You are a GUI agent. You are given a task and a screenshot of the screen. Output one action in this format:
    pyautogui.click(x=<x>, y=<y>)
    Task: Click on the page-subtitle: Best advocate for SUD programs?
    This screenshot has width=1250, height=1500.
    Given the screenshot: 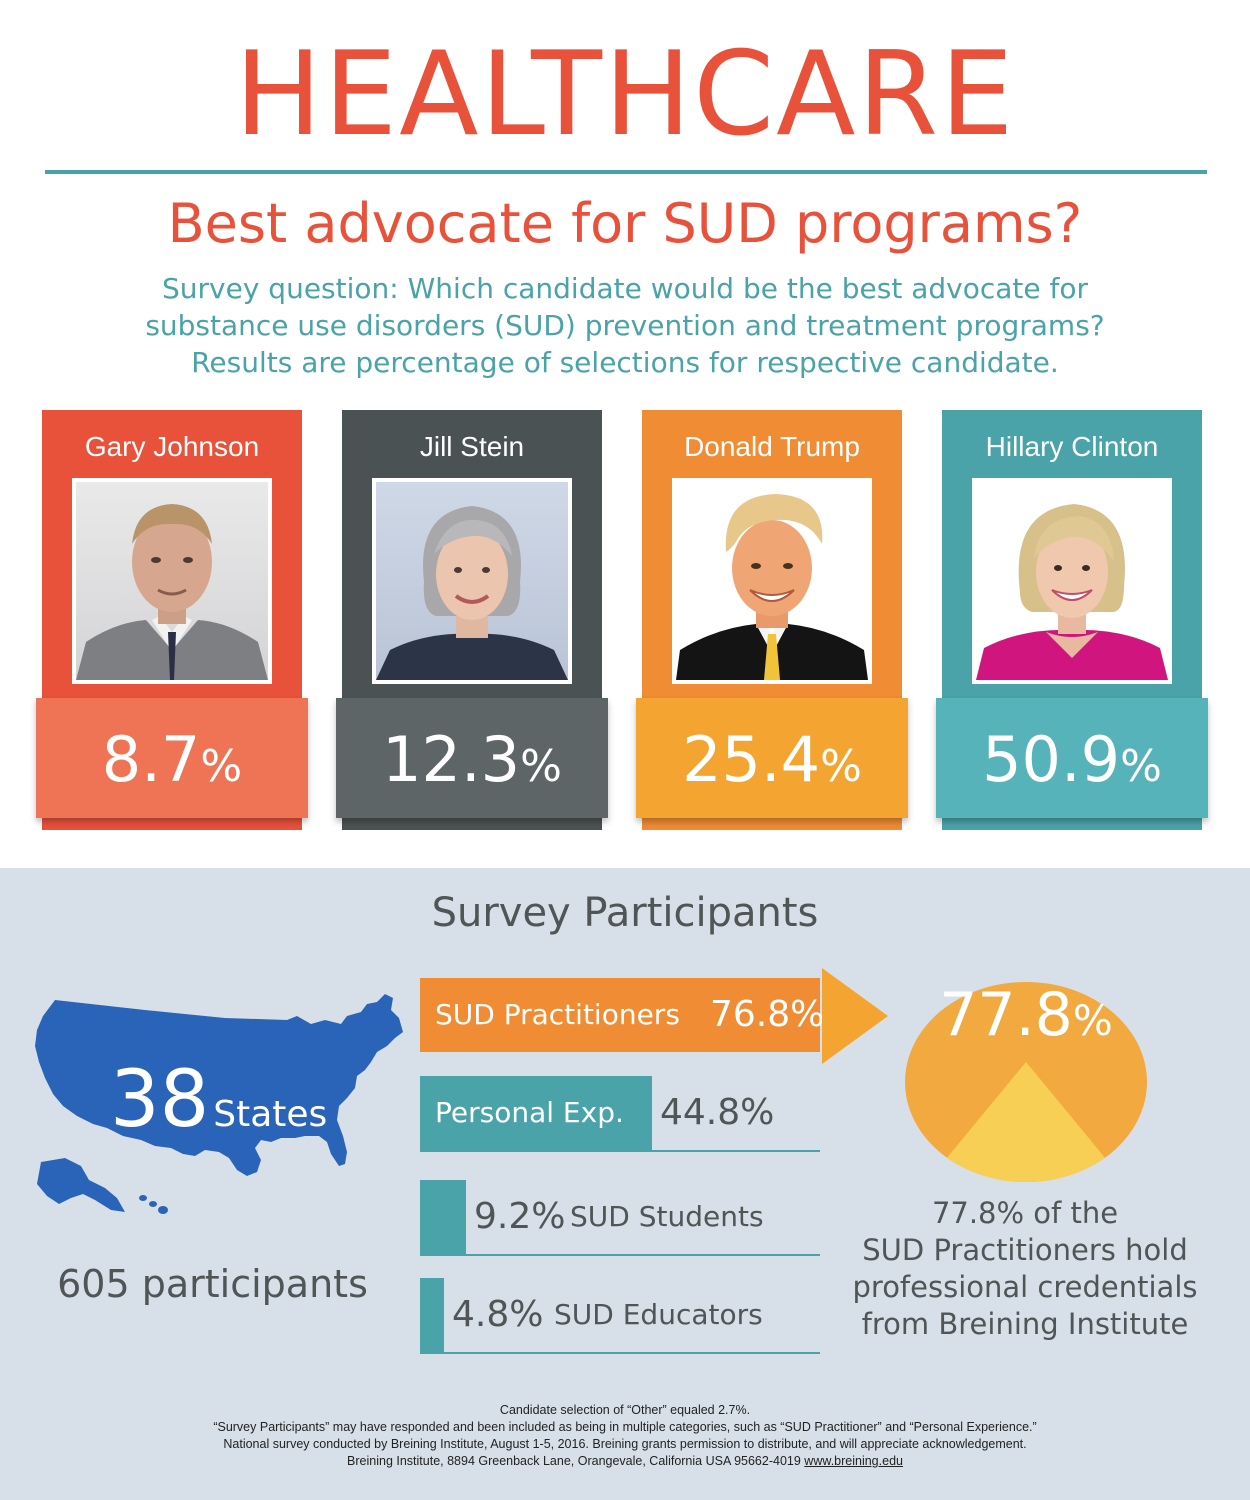 What is the action you would take?
    pyautogui.click(x=625, y=223)
    